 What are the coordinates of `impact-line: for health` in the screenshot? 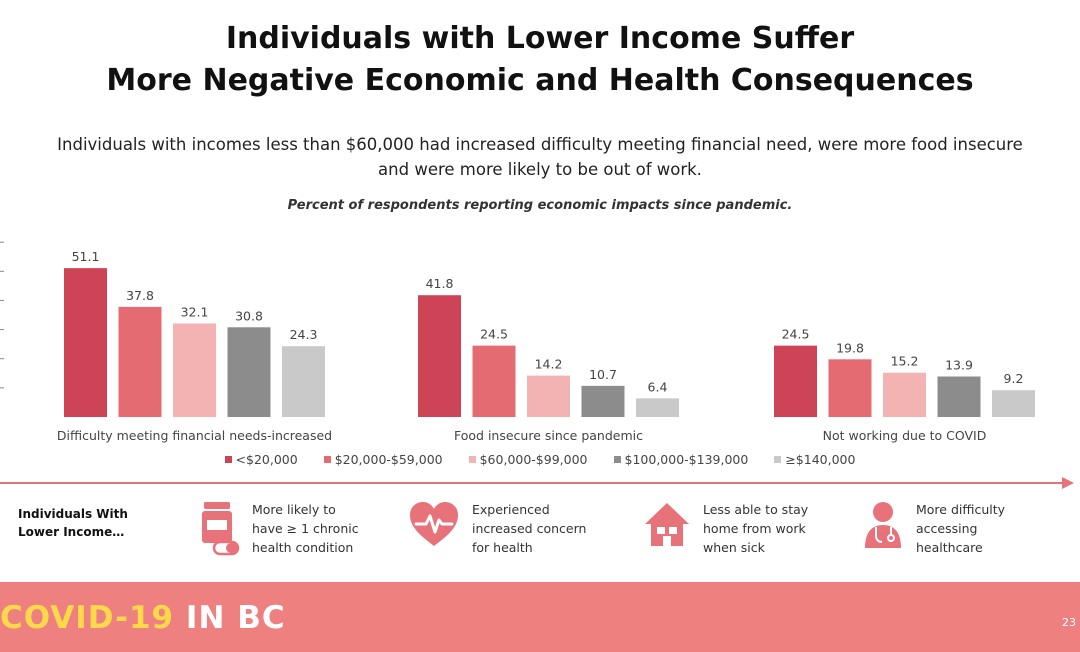 It's located at (502, 547).